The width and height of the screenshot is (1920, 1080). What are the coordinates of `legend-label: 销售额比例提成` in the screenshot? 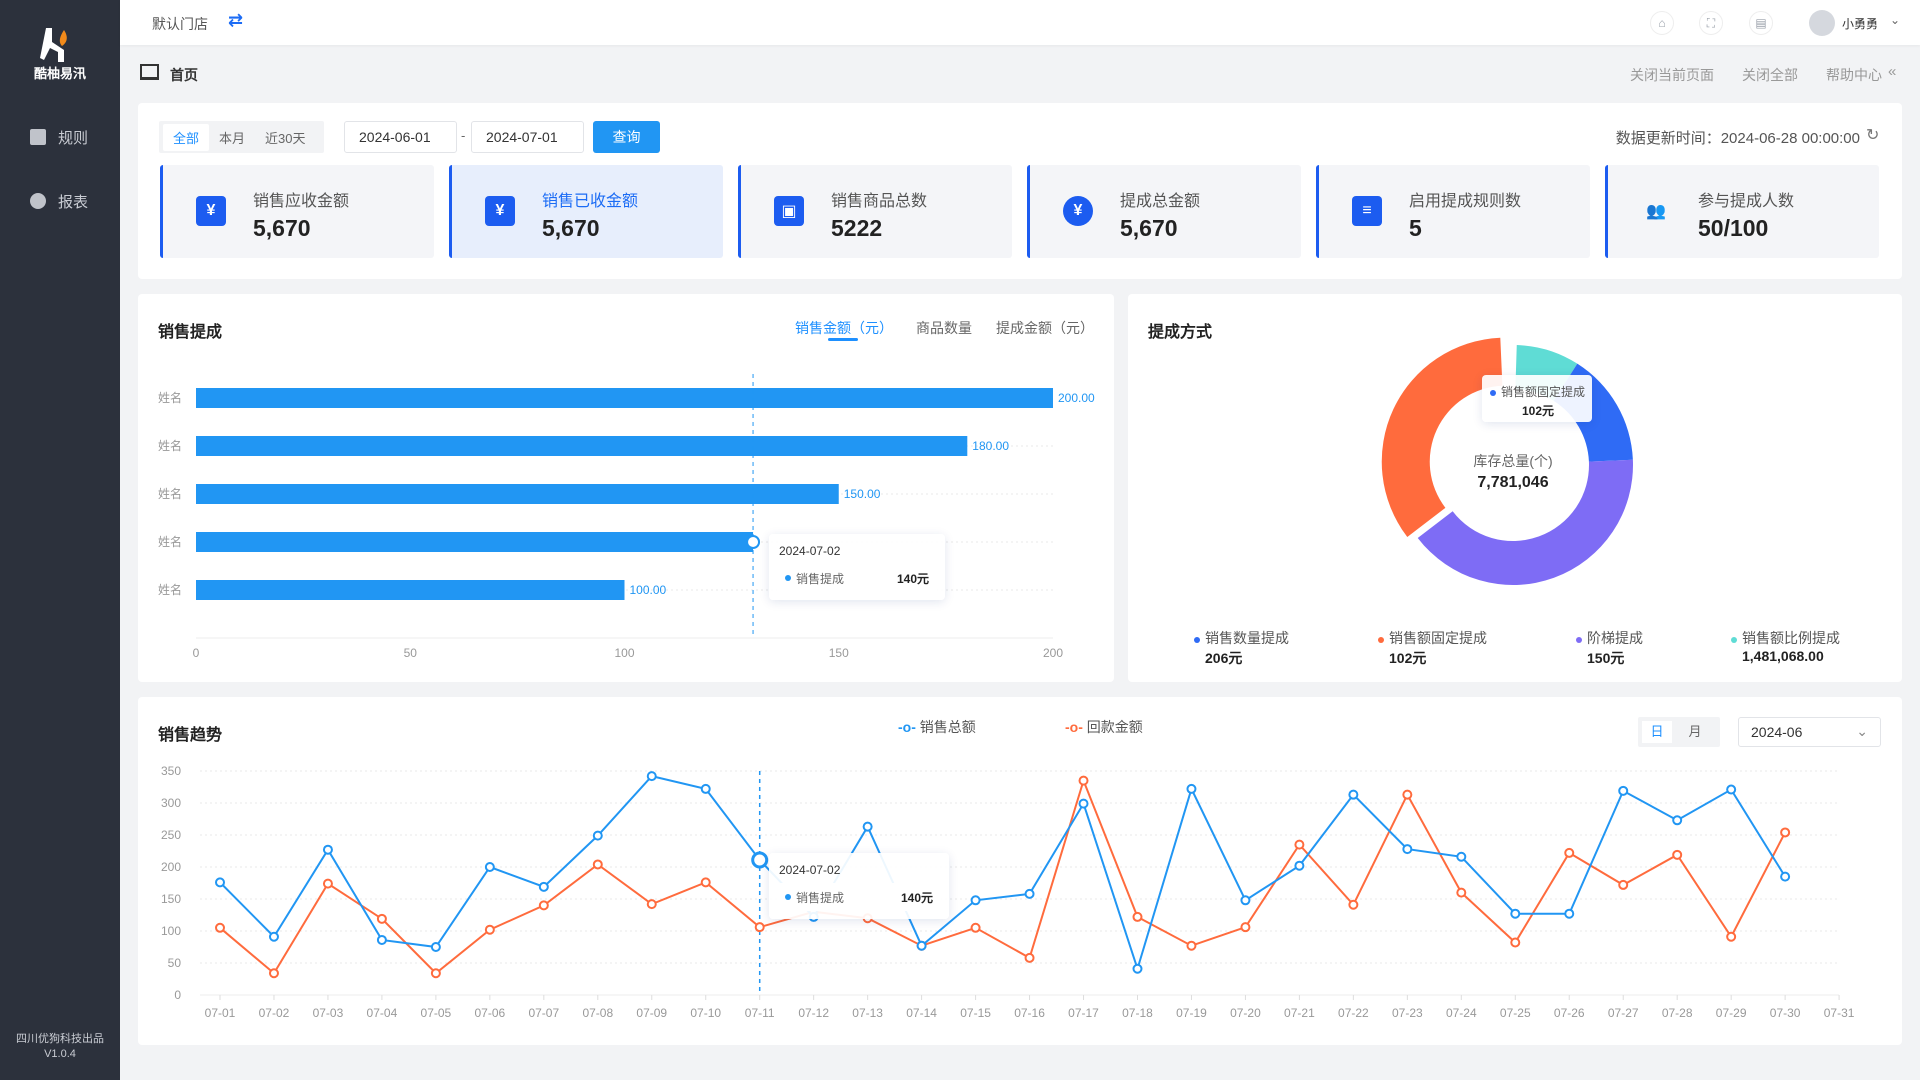 It's located at (1791, 638).